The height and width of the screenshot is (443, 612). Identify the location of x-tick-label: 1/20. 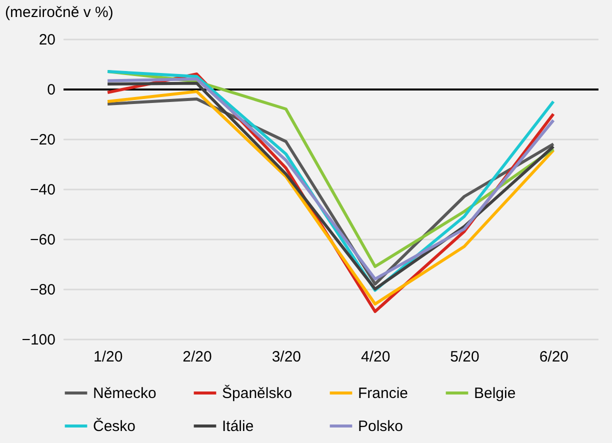
(108, 357).